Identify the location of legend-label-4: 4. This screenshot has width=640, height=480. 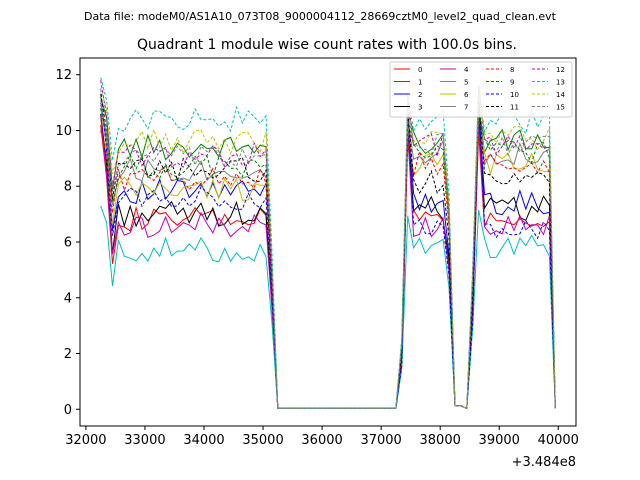
(466, 70).